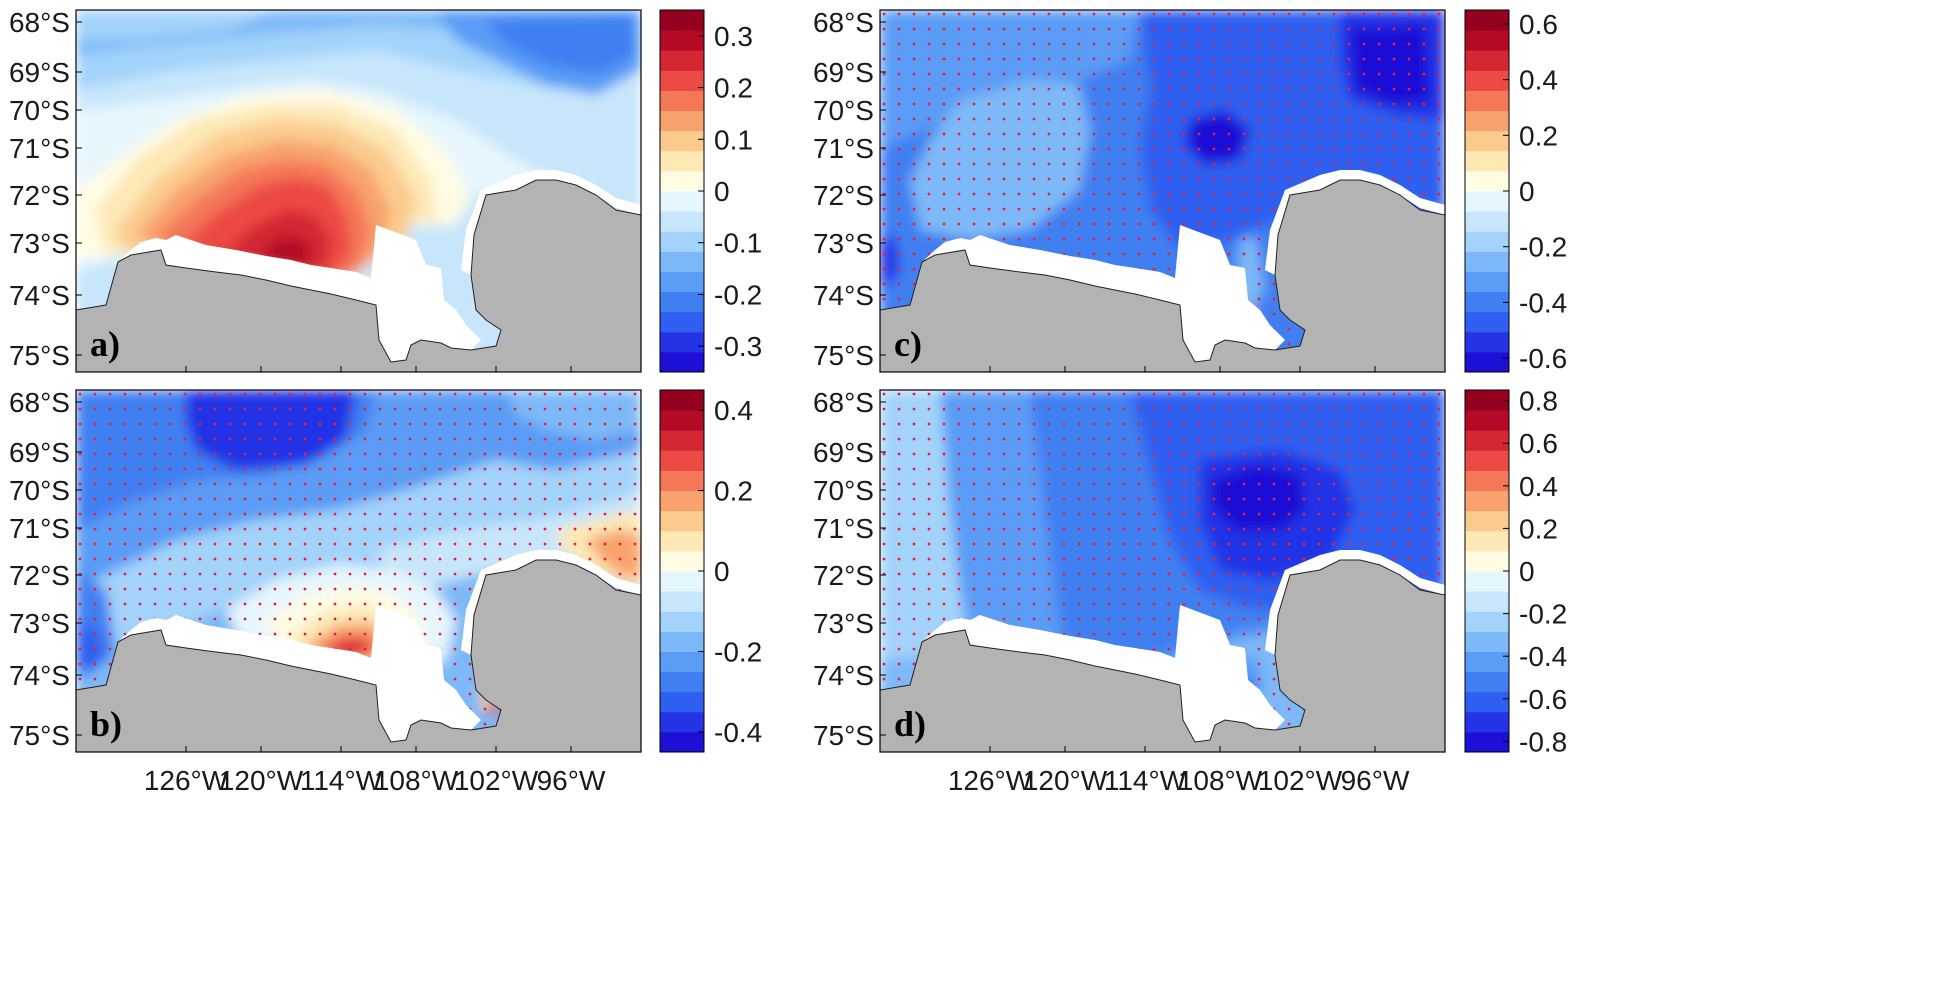 Image resolution: width=1949 pixels, height=983 pixels. I want to click on colorbar-tick-label: -0.8, so click(1543, 741).